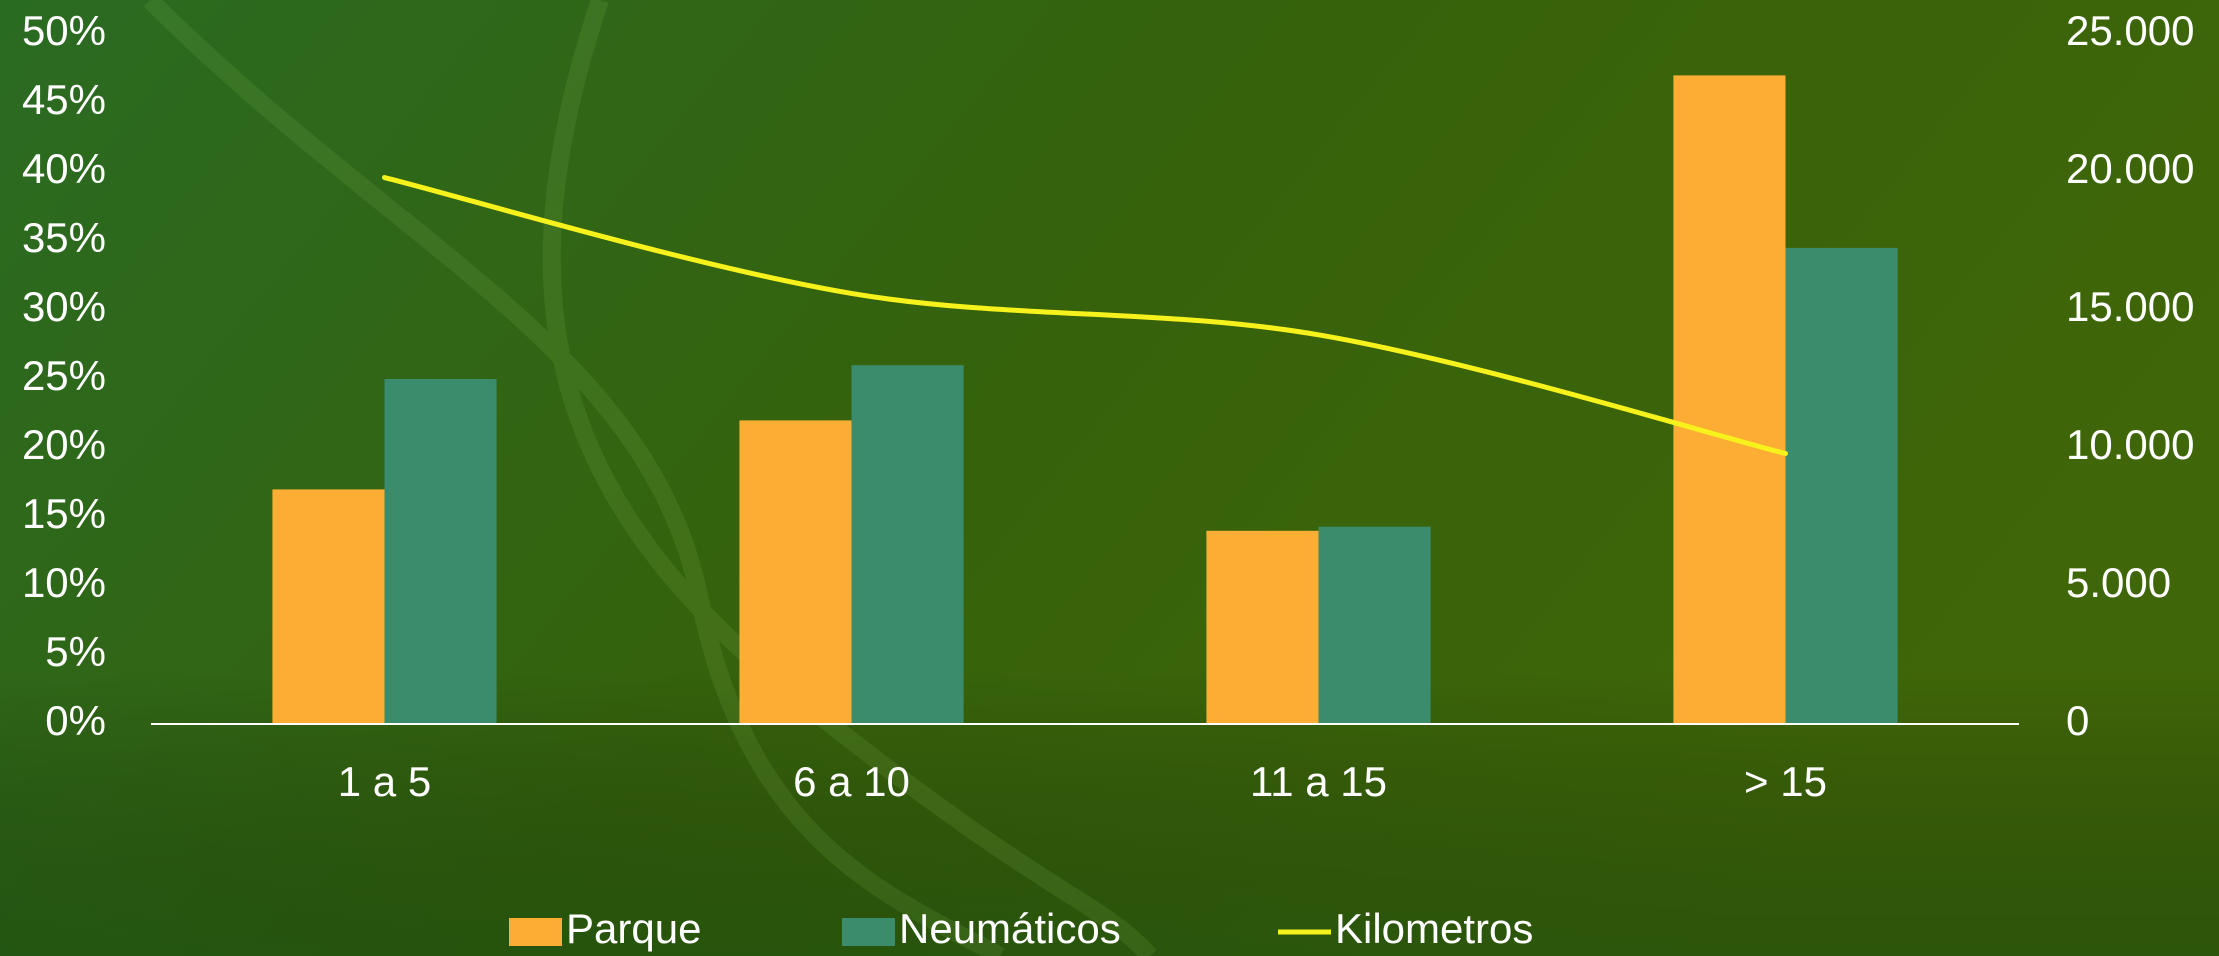 The height and width of the screenshot is (956, 2219). I want to click on y-tick-label: 40%, so click(64, 168).